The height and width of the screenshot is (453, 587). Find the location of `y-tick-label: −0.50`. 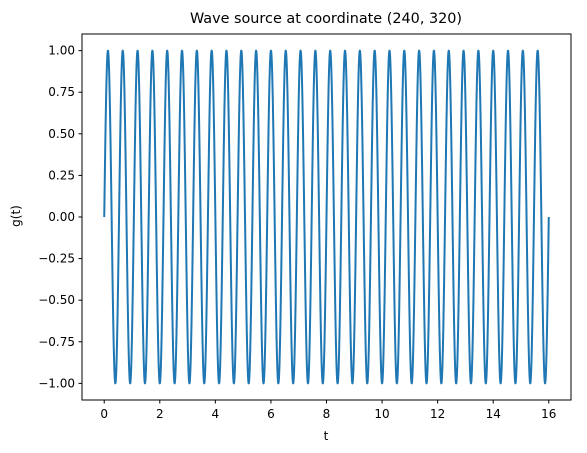

y-tick-label: −0.50 is located at coordinates (56, 300).